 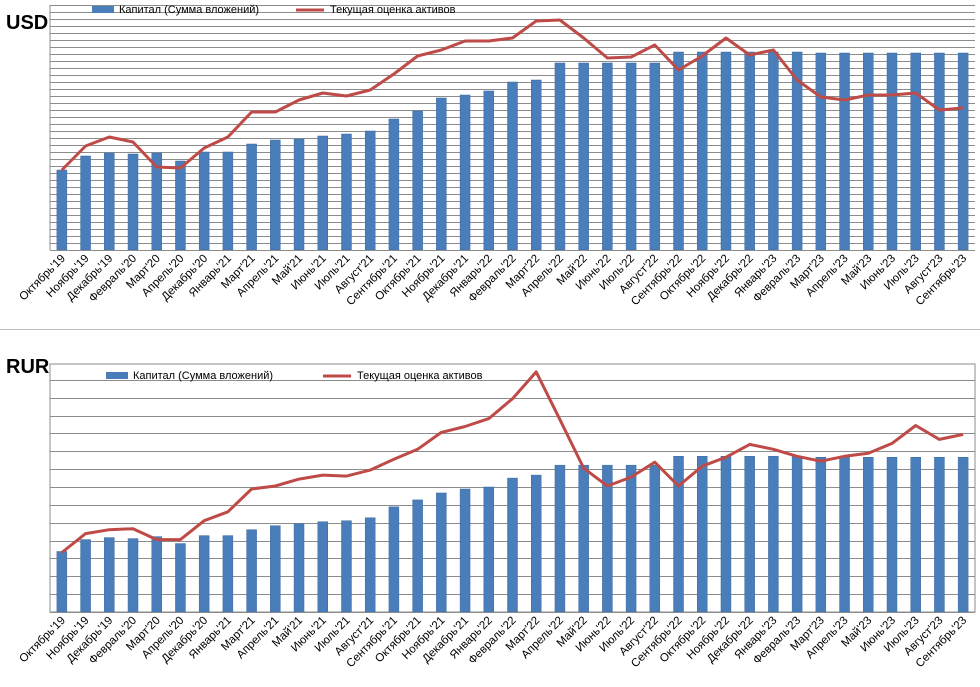 What do you see at coordinates (27, 23) in the screenshot?
I see `chart-title: USD` at bounding box center [27, 23].